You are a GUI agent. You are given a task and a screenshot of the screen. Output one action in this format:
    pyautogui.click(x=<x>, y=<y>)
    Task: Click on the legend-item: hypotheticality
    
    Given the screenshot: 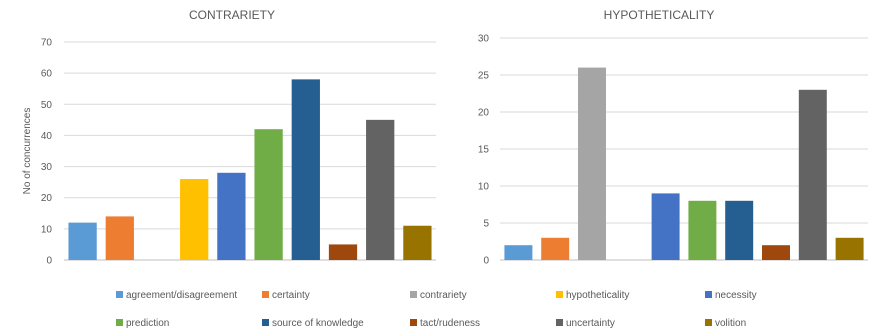 What is the action you would take?
    pyautogui.click(x=592, y=295)
    